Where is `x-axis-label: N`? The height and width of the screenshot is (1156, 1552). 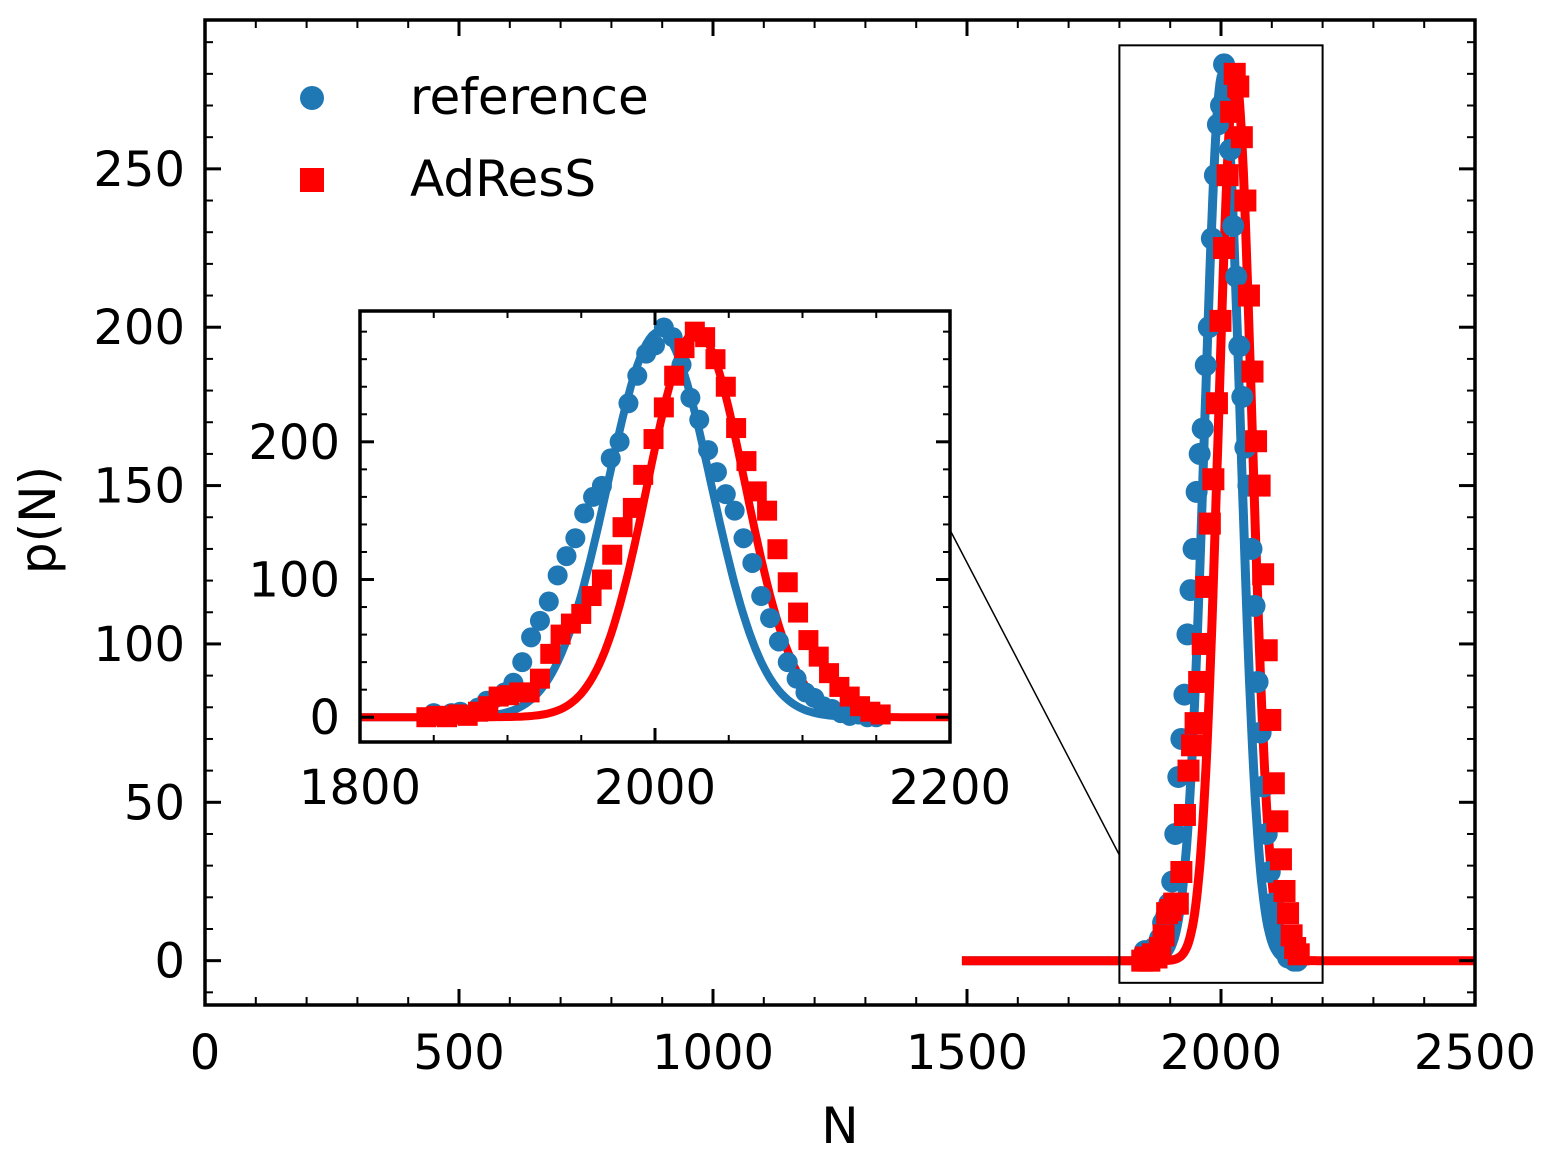 x-axis-label: N is located at coordinates (839, 1126).